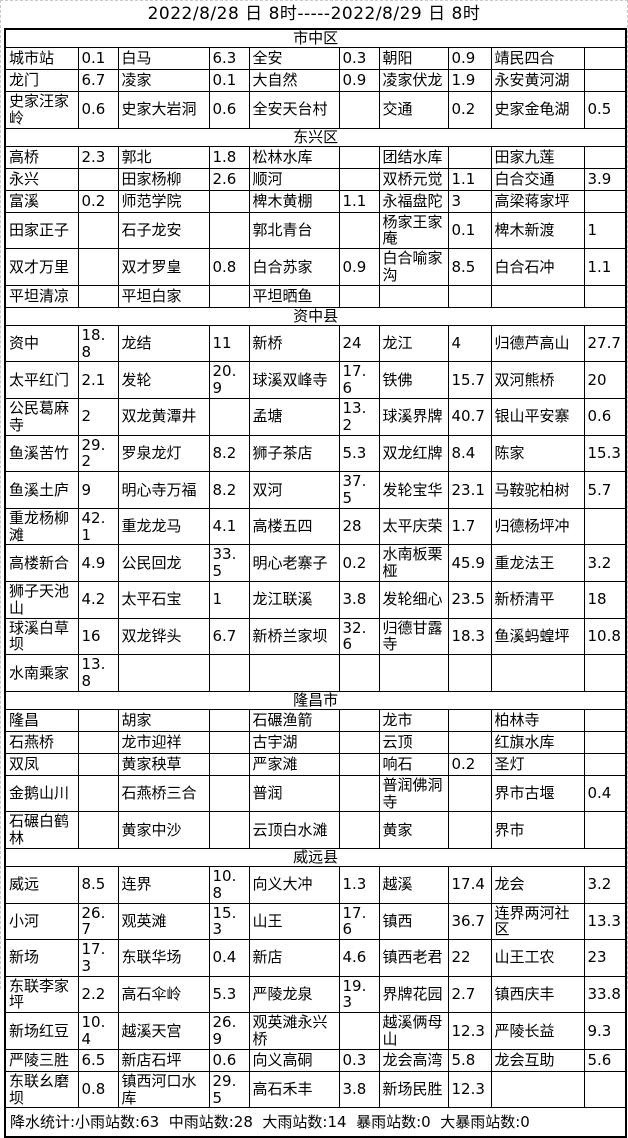 The height and width of the screenshot is (1138, 628). What do you see at coordinates (537, 453) in the screenshot?
I see `station-name-cell: 陈家` at bounding box center [537, 453].